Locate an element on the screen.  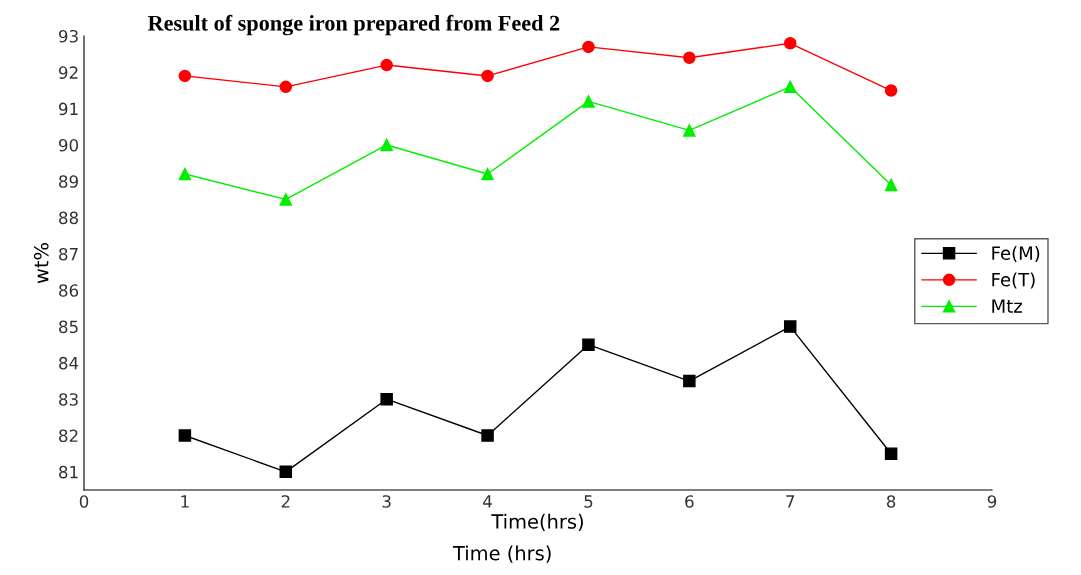
legend-label: Mtz is located at coordinates (1007, 306).